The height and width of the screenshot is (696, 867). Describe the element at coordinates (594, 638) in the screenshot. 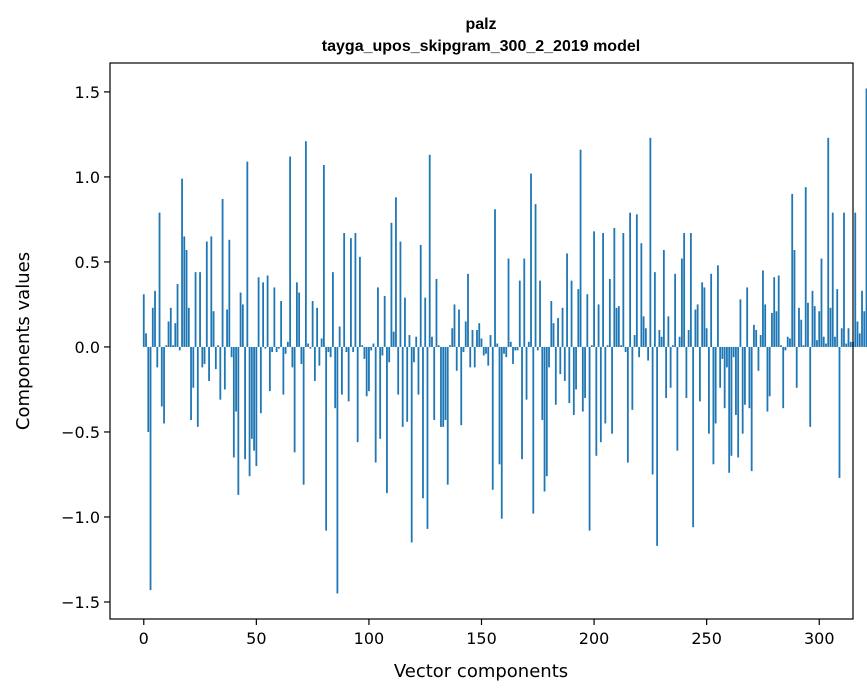

I see `x-tick-label: 200` at that location.